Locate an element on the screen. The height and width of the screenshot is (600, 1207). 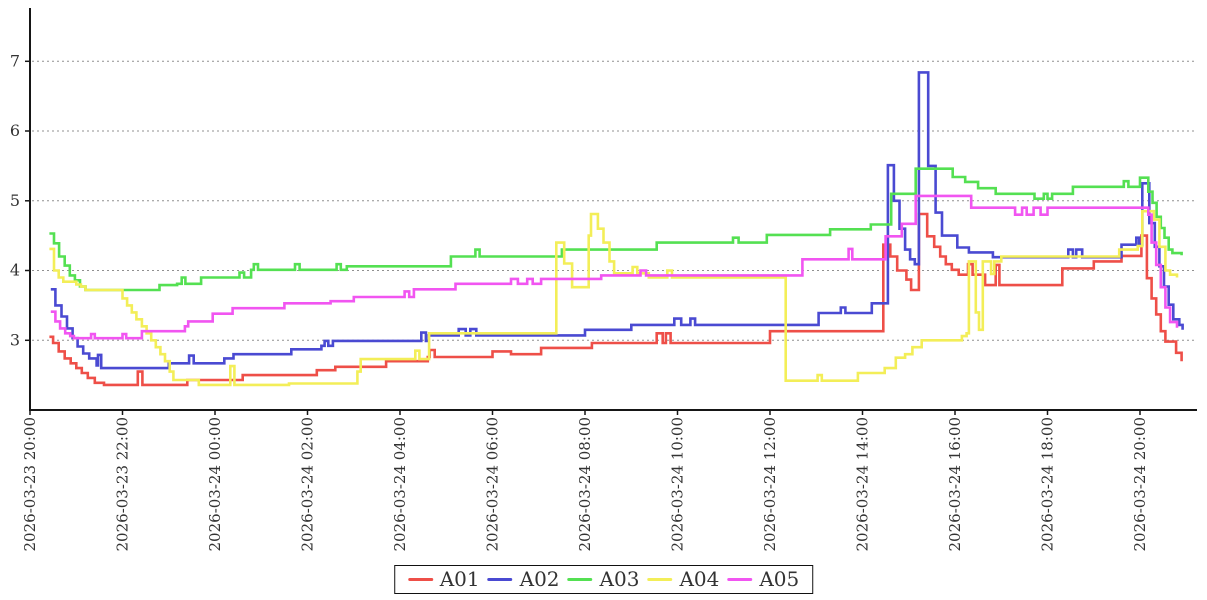
x-tick-label-11: 2026-03-24 18:00 is located at coordinates (1048, 484).